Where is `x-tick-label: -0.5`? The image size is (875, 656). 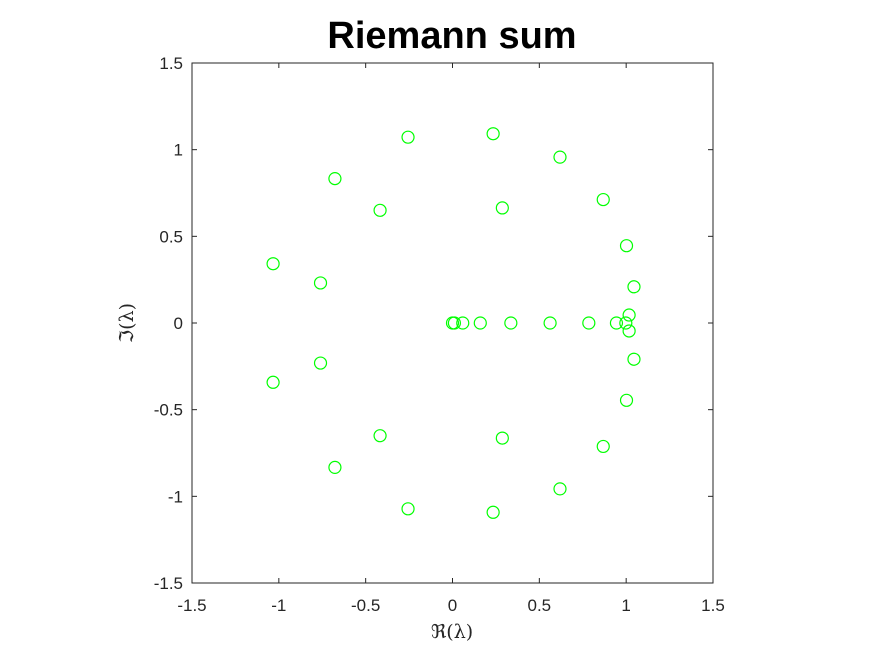 x-tick-label: -0.5 is located at coordinates (365, 605).